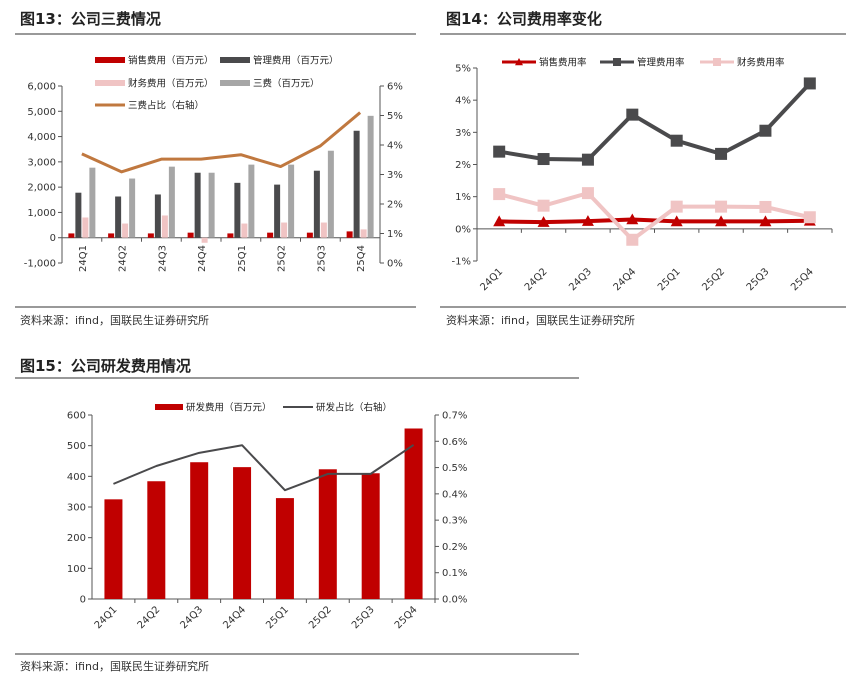 This screenshot has width=857, height=686. Describe the element at coordinates (395, 264) in the screenshot. I see `y2-tick-label: 0%` at that location.